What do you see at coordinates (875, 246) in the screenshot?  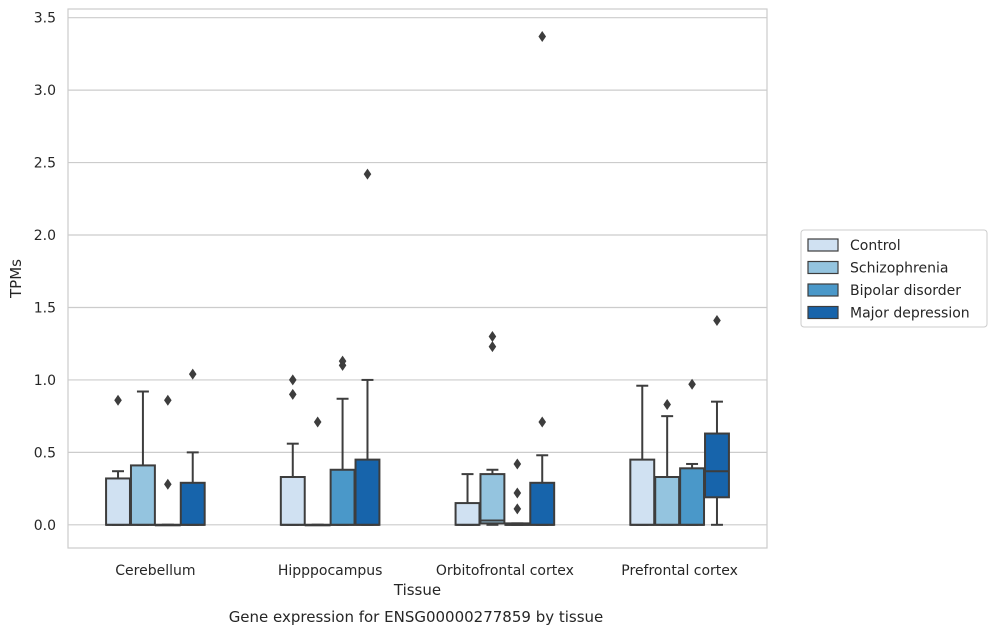 I see `legend-label: Control` at bounding box center [875, 246].